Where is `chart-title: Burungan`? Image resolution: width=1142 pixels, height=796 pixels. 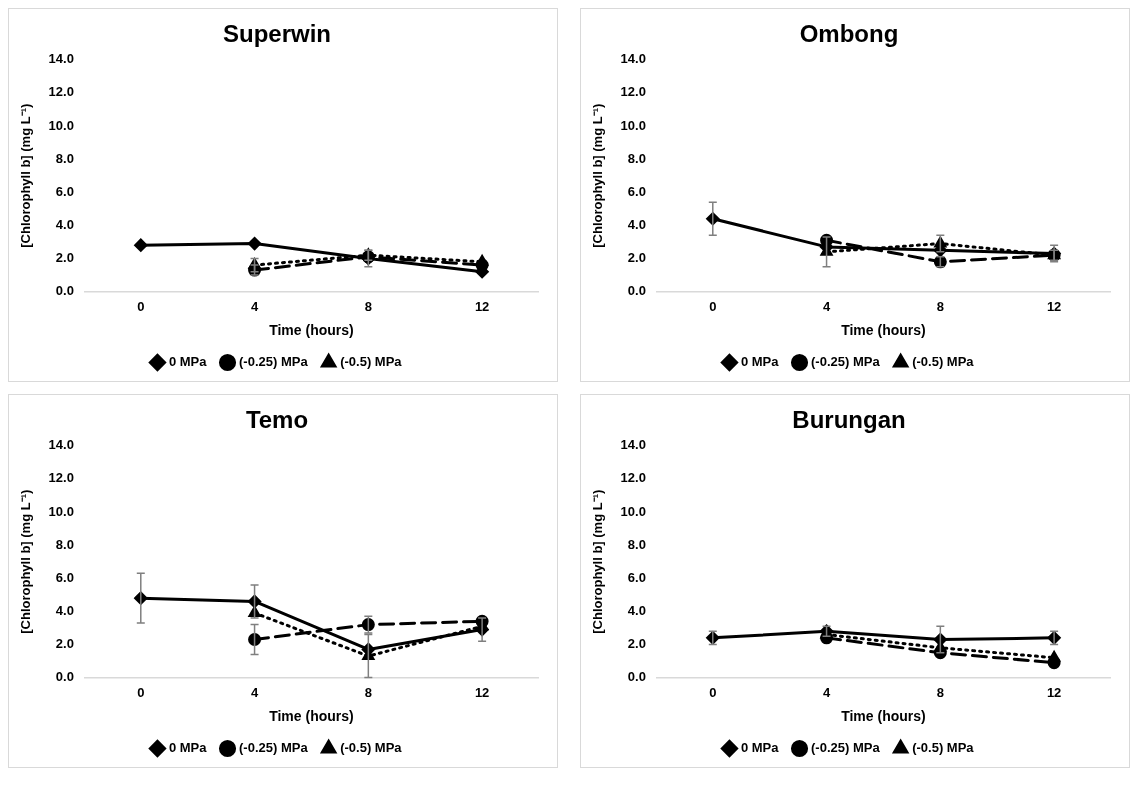
chart-title: Burungan is located at coordinates (849, 420).